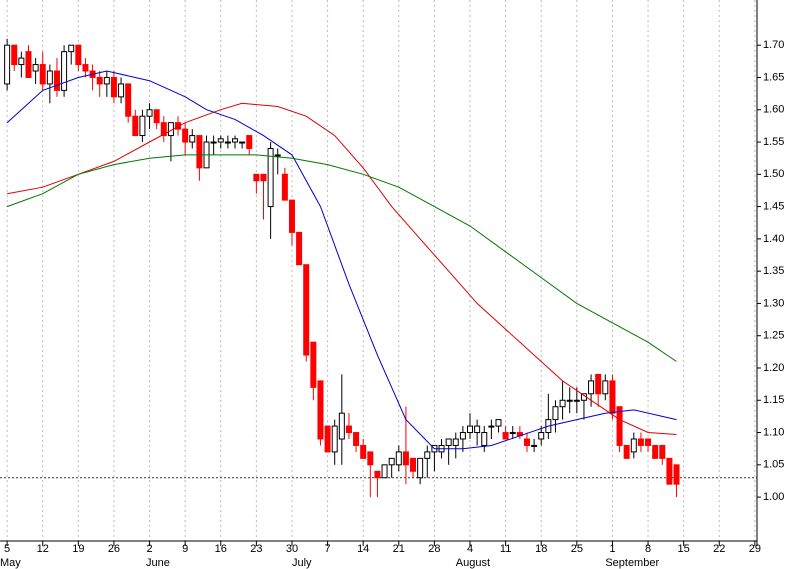 The image size is (806, 569). I want to click on y-tick-label: 1.05, so click(773, 465).